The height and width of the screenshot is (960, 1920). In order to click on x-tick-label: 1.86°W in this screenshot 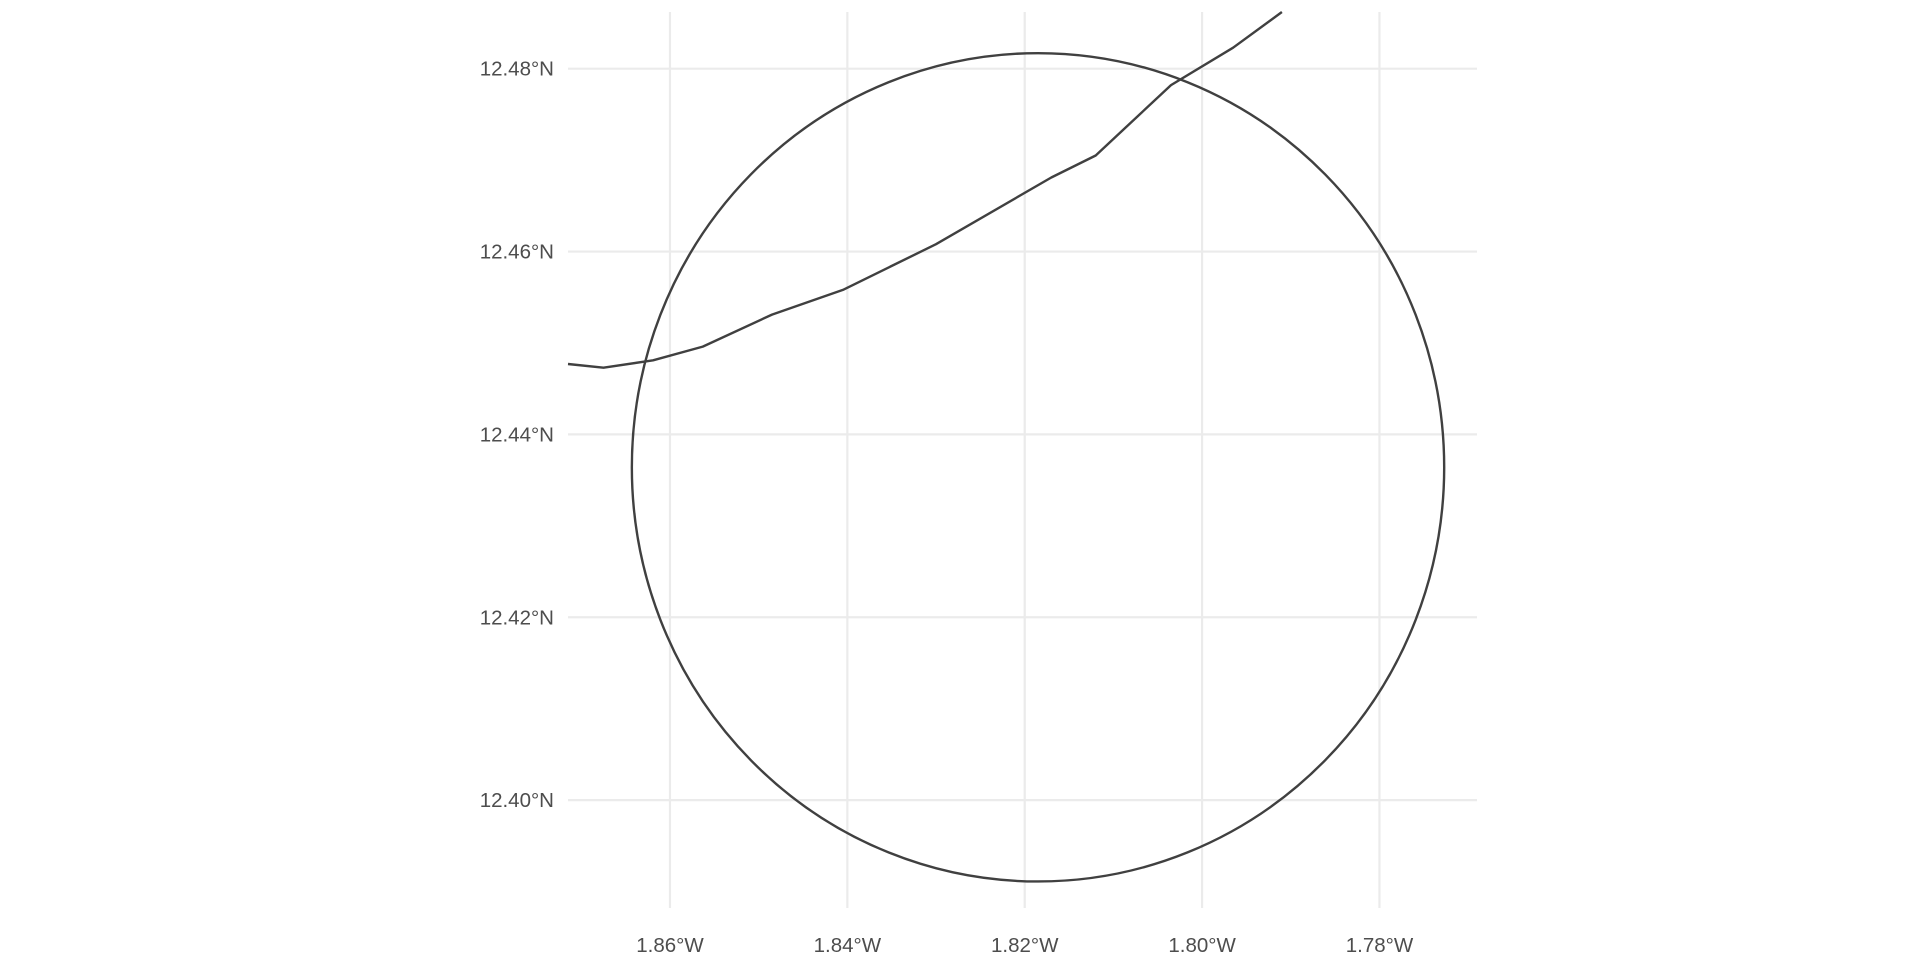, I will do `click(670, 945)`.